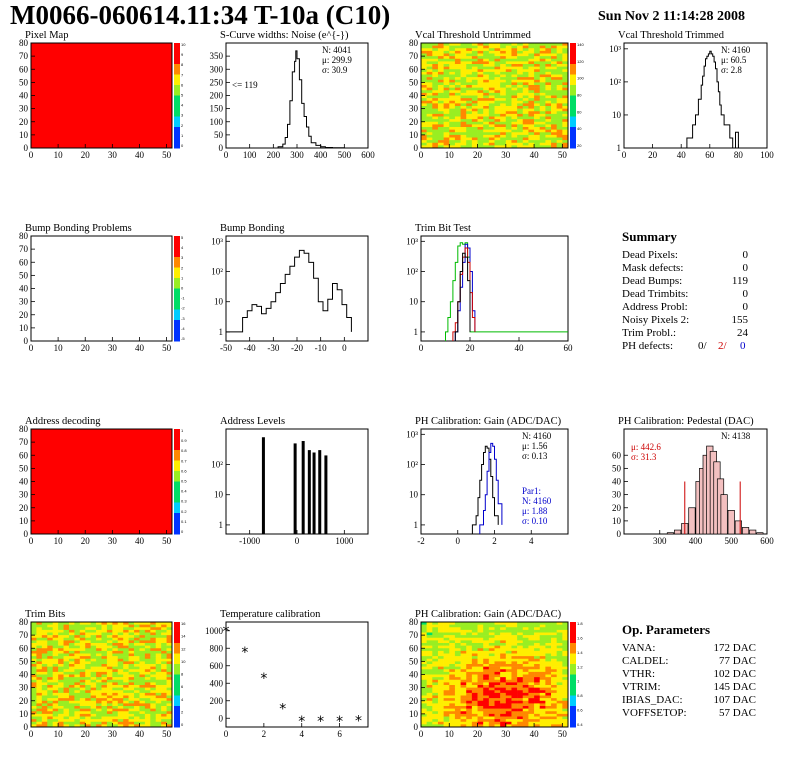 The height and width of the screenshot is (772, 796). What do you see at coordinates (414, 648) in the screenshot?
I see `y-tick-label: 60` at bounding box center [414, 648].